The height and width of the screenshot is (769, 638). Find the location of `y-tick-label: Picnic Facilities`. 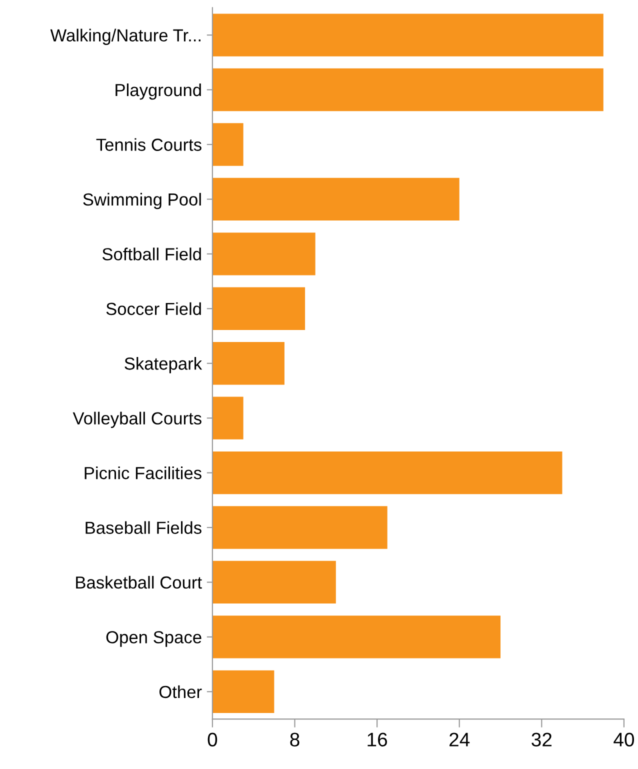

y-tick-label: Picnic Facilities is located at coordinates (143, 473).